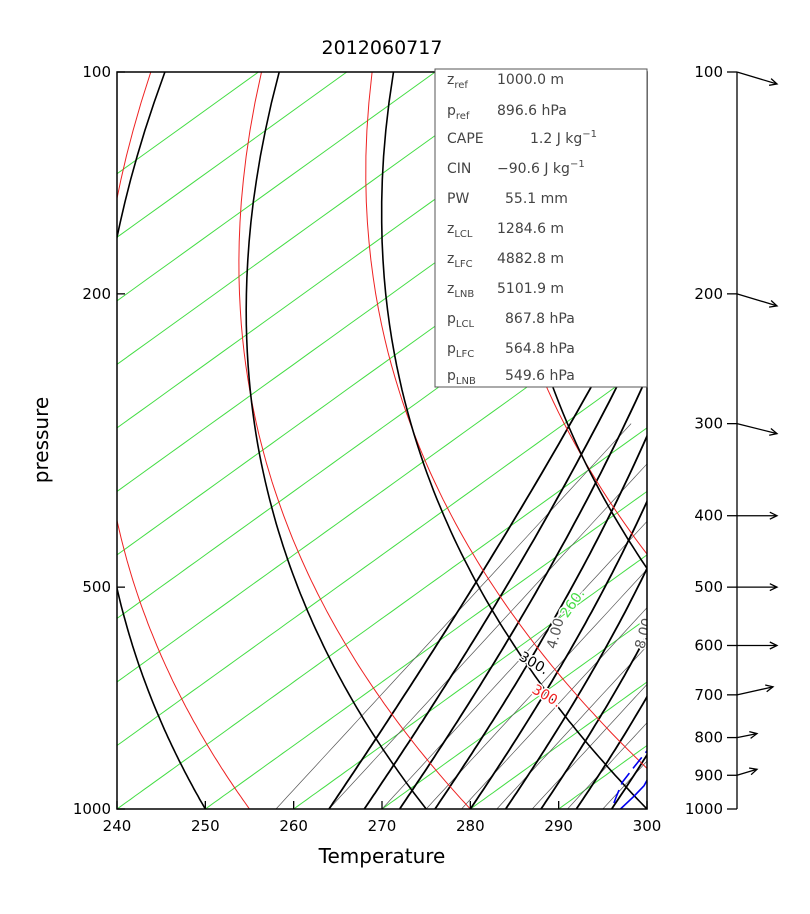  What do you see at coordinates (530, 259) in the screenshot?
I see `info-zlfc-value: 4882.8 m` at bounding box center [530, 259].